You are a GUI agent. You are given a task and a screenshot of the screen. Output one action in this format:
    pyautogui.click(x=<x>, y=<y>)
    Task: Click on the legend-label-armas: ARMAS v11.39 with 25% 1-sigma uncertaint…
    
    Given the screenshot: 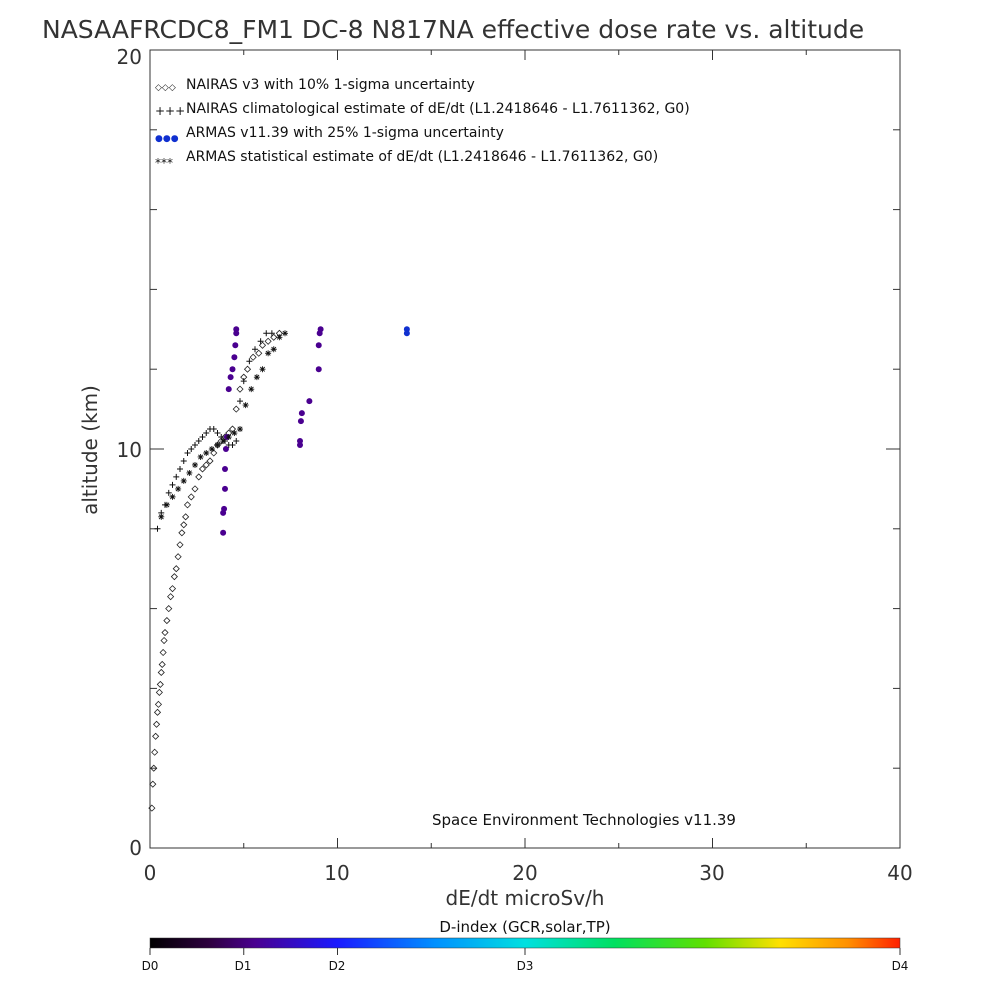 What is the action you would take?
    pyautogui.click(x=345, y=133)
    